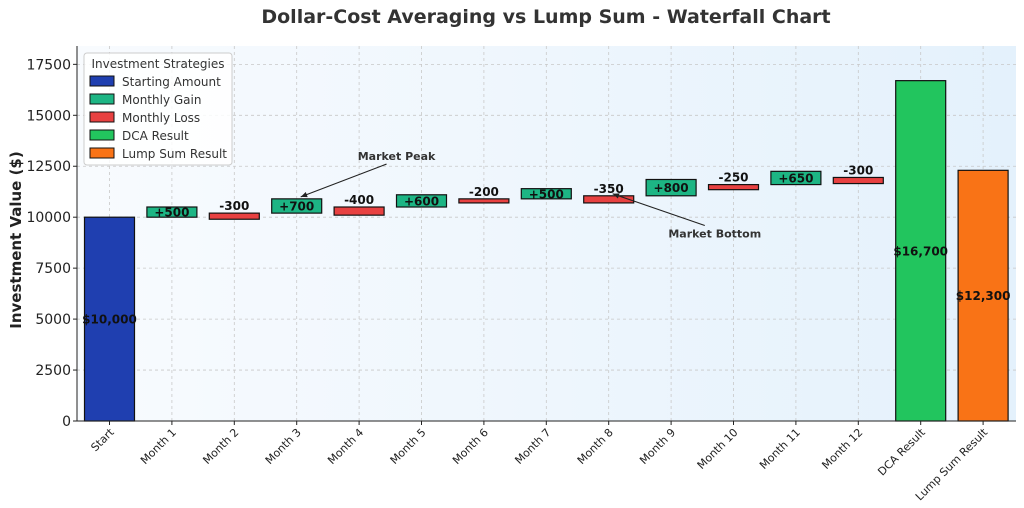  What do you see at coordinates (48, 116) in the screenshot?
I see `y-tick-label: 15000` at bounding box center [48, 116].